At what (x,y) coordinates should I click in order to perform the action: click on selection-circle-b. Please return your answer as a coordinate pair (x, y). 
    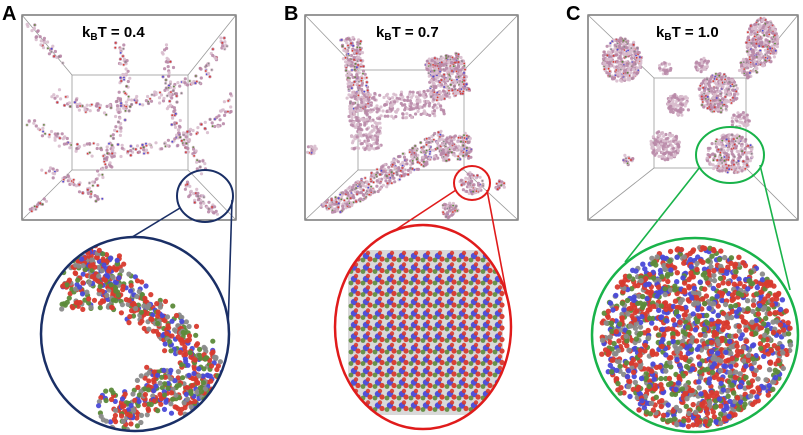
    Looking at the image, I should click on (472, 183).